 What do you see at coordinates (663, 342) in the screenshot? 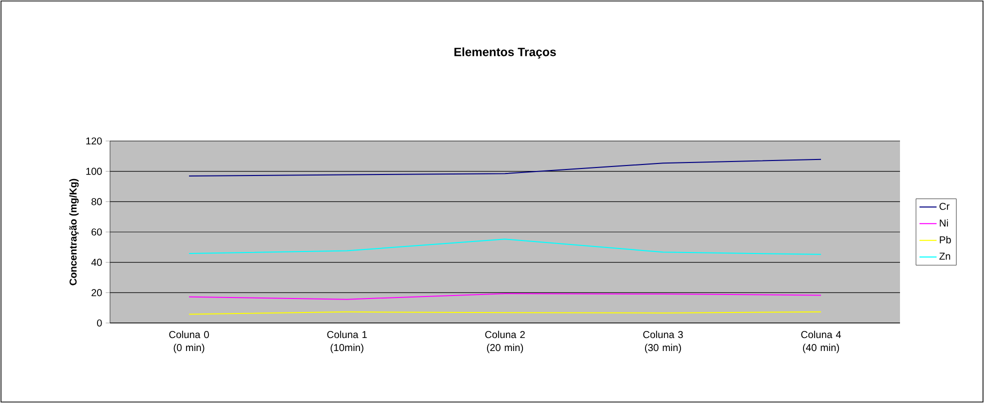
I see `x-tick-label: Coluna 3 (30 min)` at bounding box center [663, 342].